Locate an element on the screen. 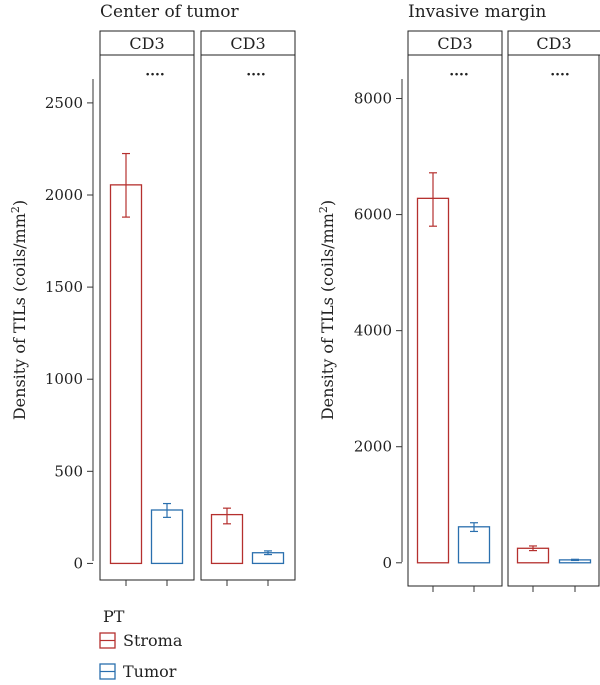 The width and height of the screenshot is (600, 685). legend-item-stroma: Stroma is located at coordinates (141, 640).